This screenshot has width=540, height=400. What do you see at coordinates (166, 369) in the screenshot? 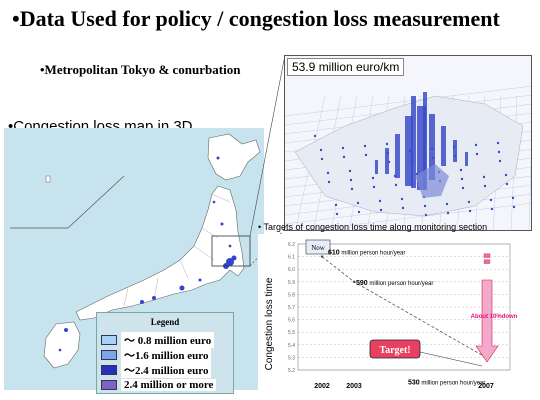
I see `legend-label-3: ～2.4 million euro` at bounding box center [166, 369].